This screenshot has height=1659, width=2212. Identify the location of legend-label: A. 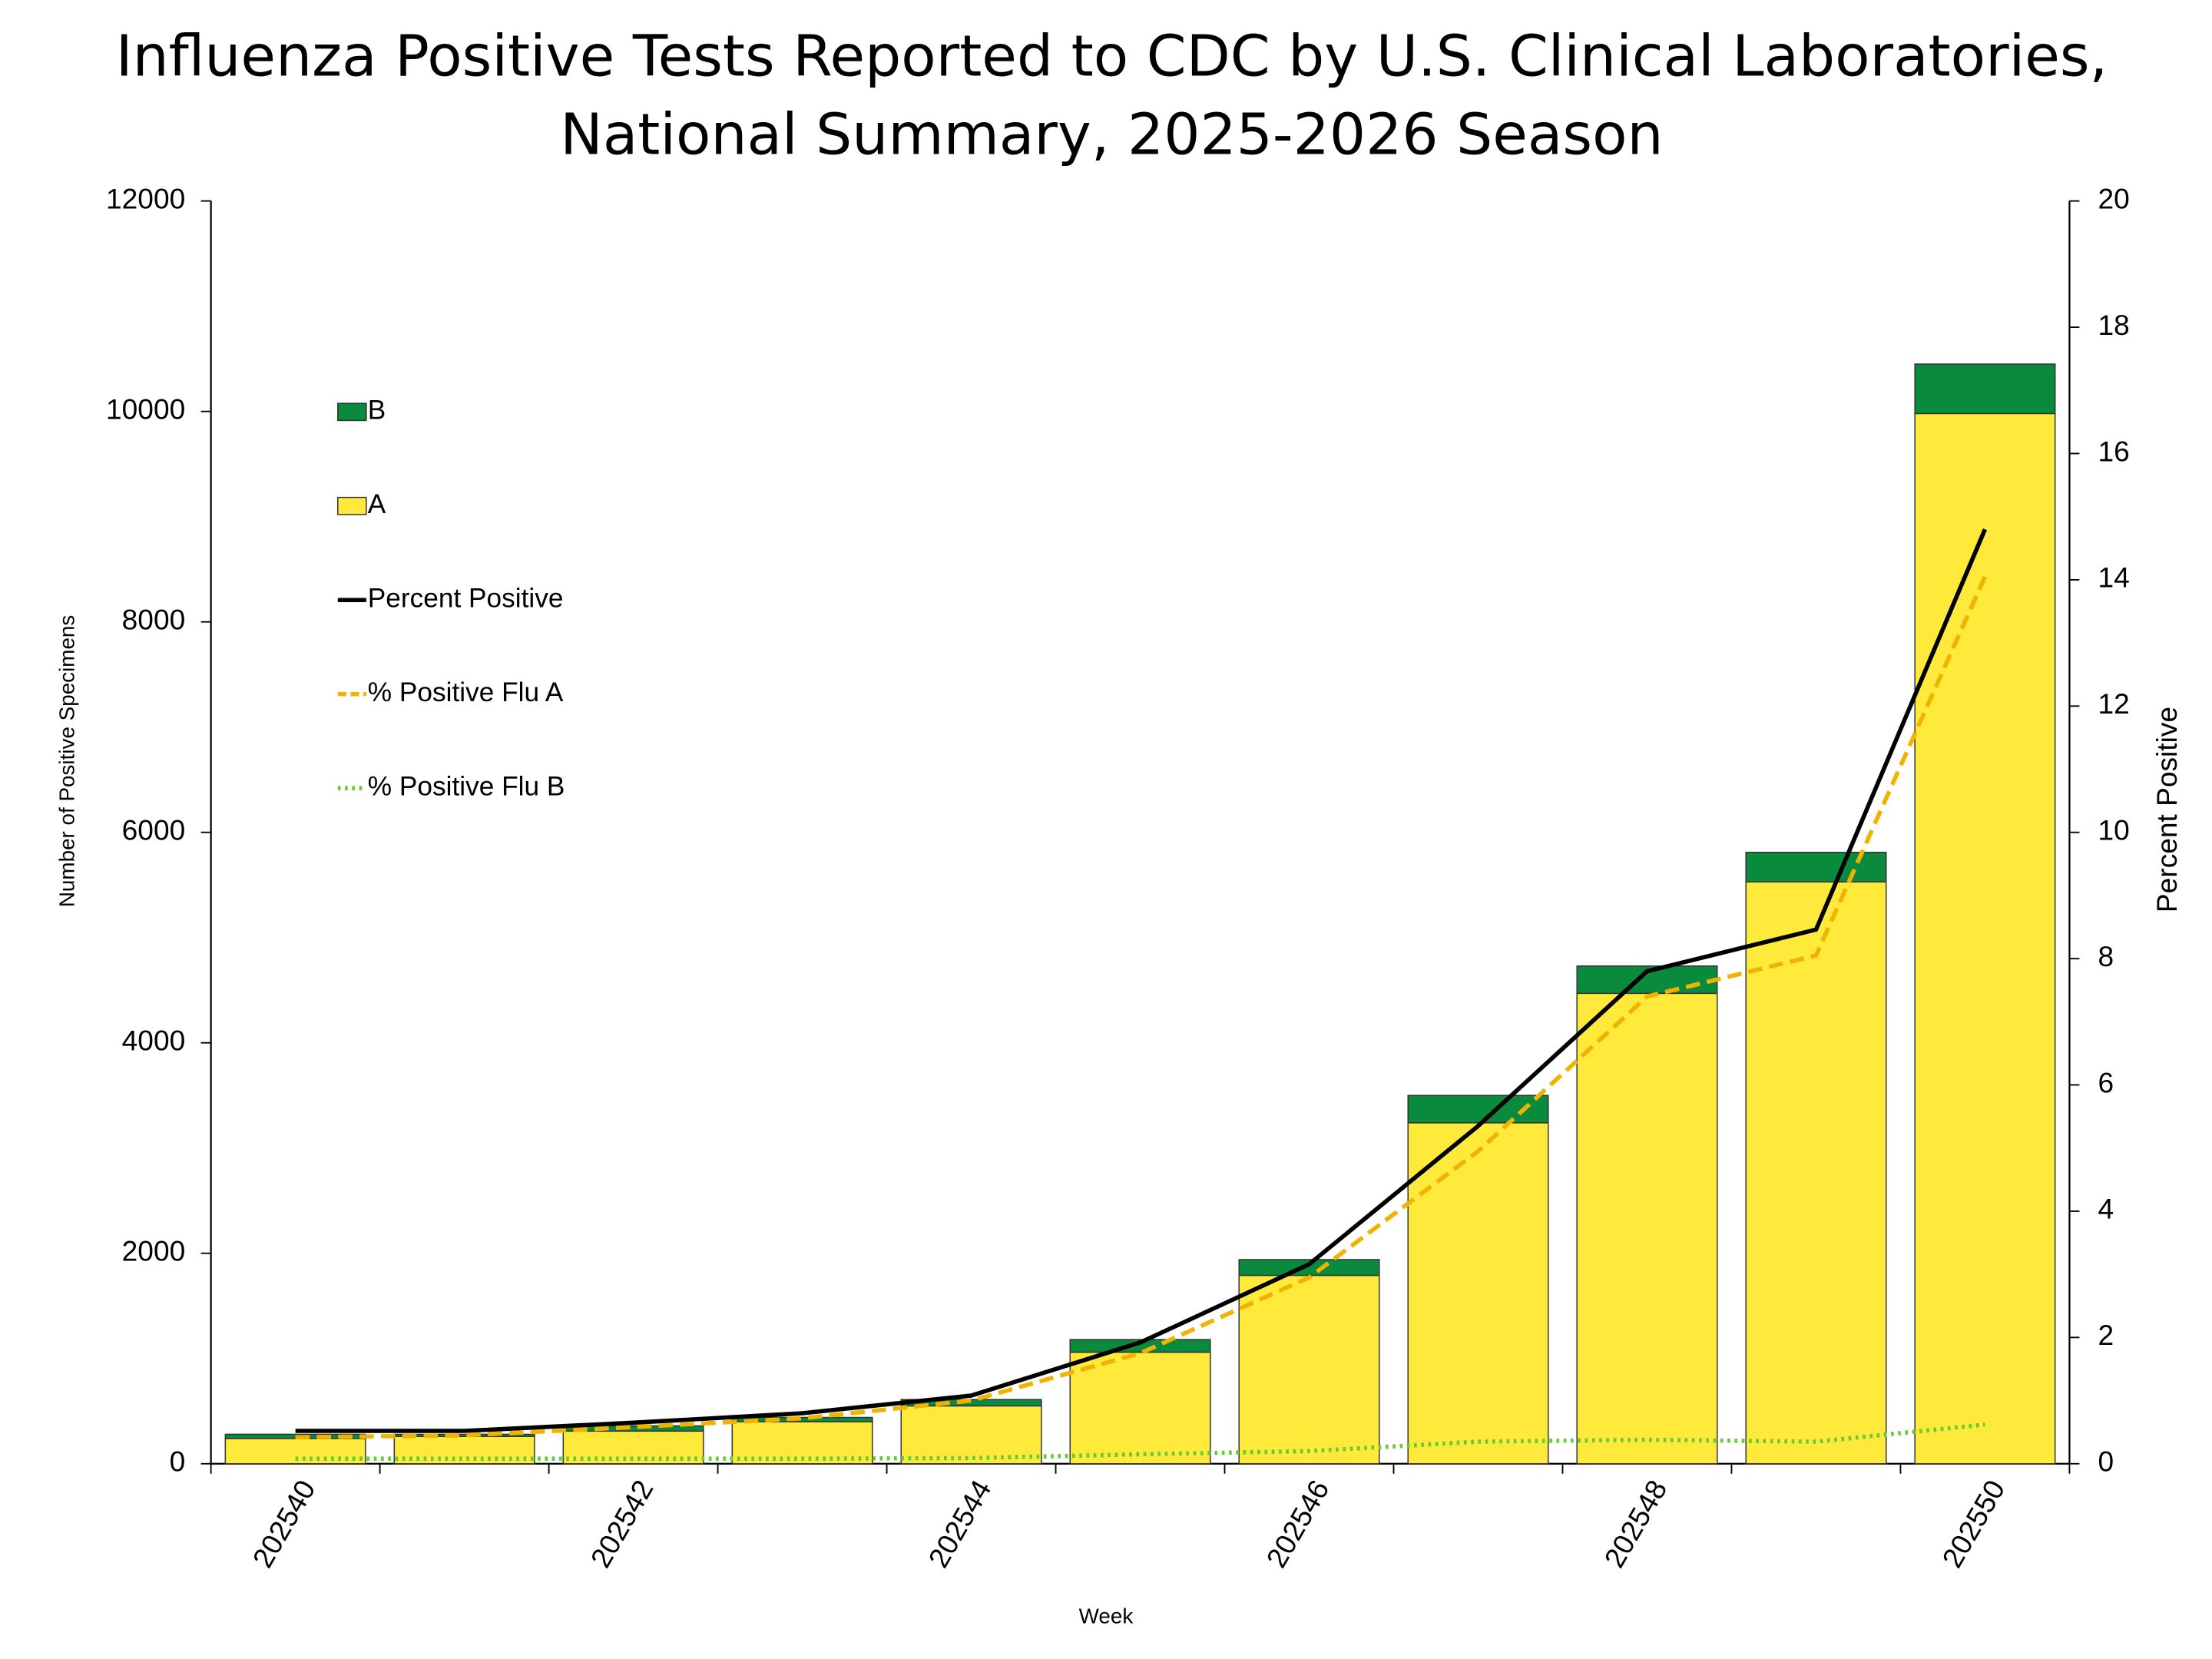
(377, 504).